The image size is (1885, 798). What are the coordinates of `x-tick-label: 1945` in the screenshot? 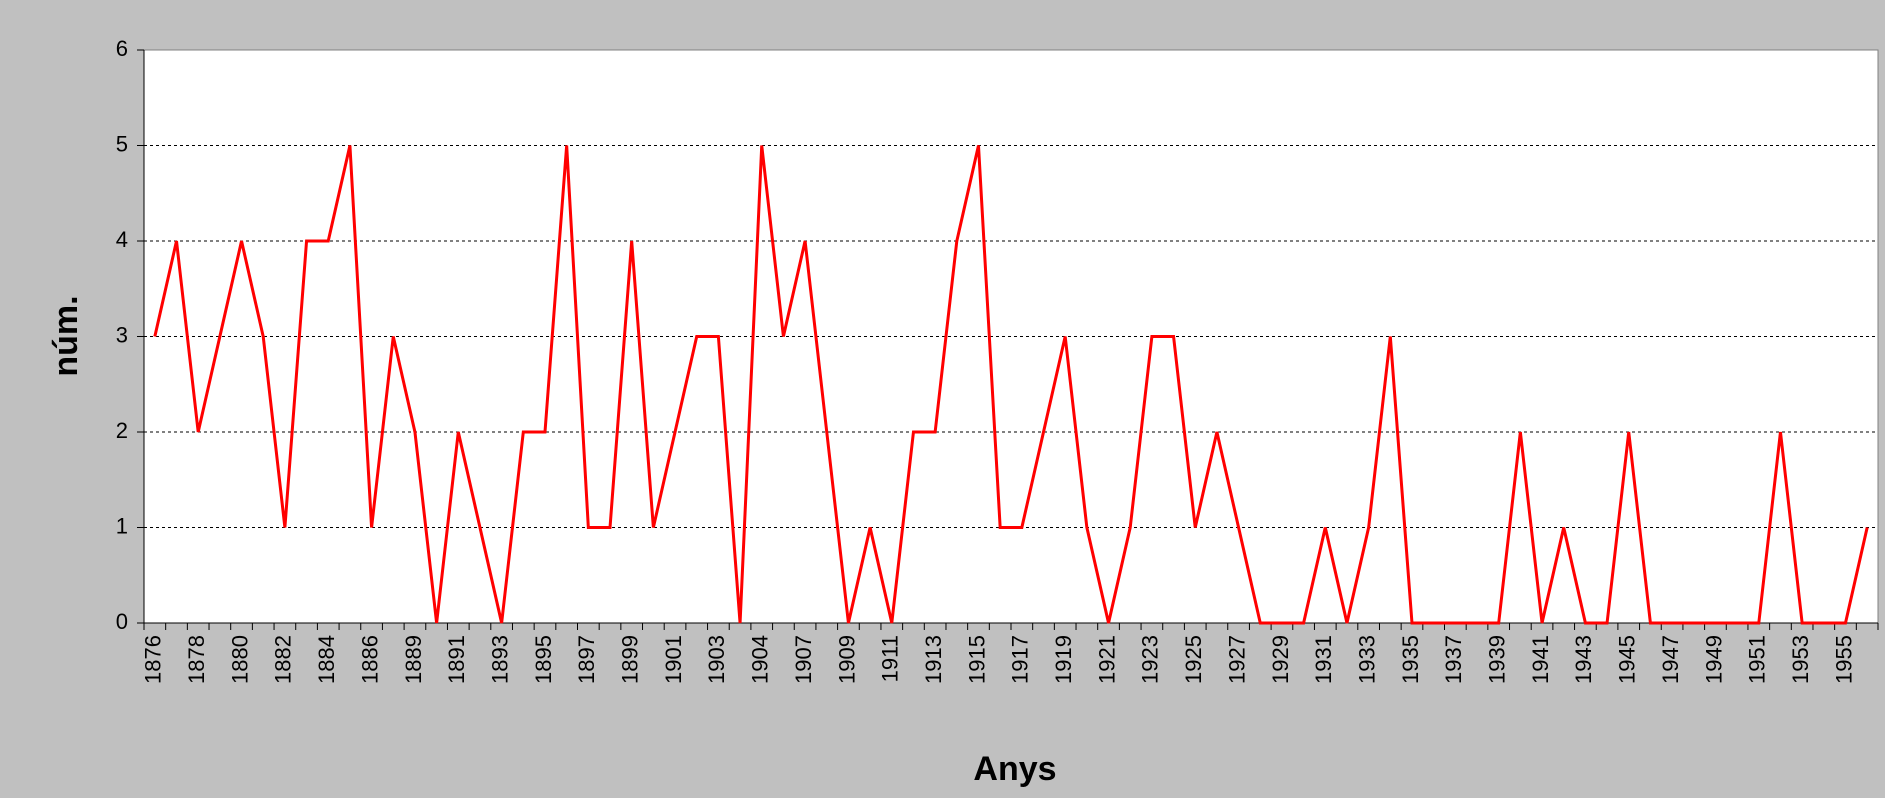 It's located at (1627, 659).